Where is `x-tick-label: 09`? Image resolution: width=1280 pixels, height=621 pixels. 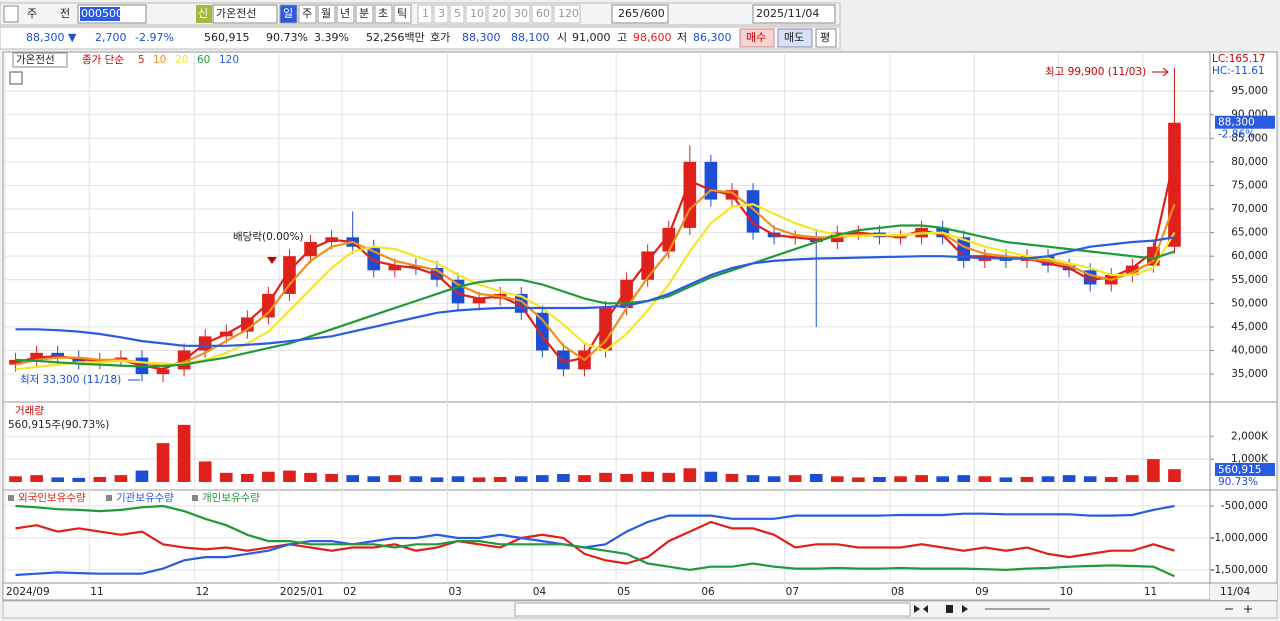 x-tick-label: 09 is located at coordinates (981, 592).